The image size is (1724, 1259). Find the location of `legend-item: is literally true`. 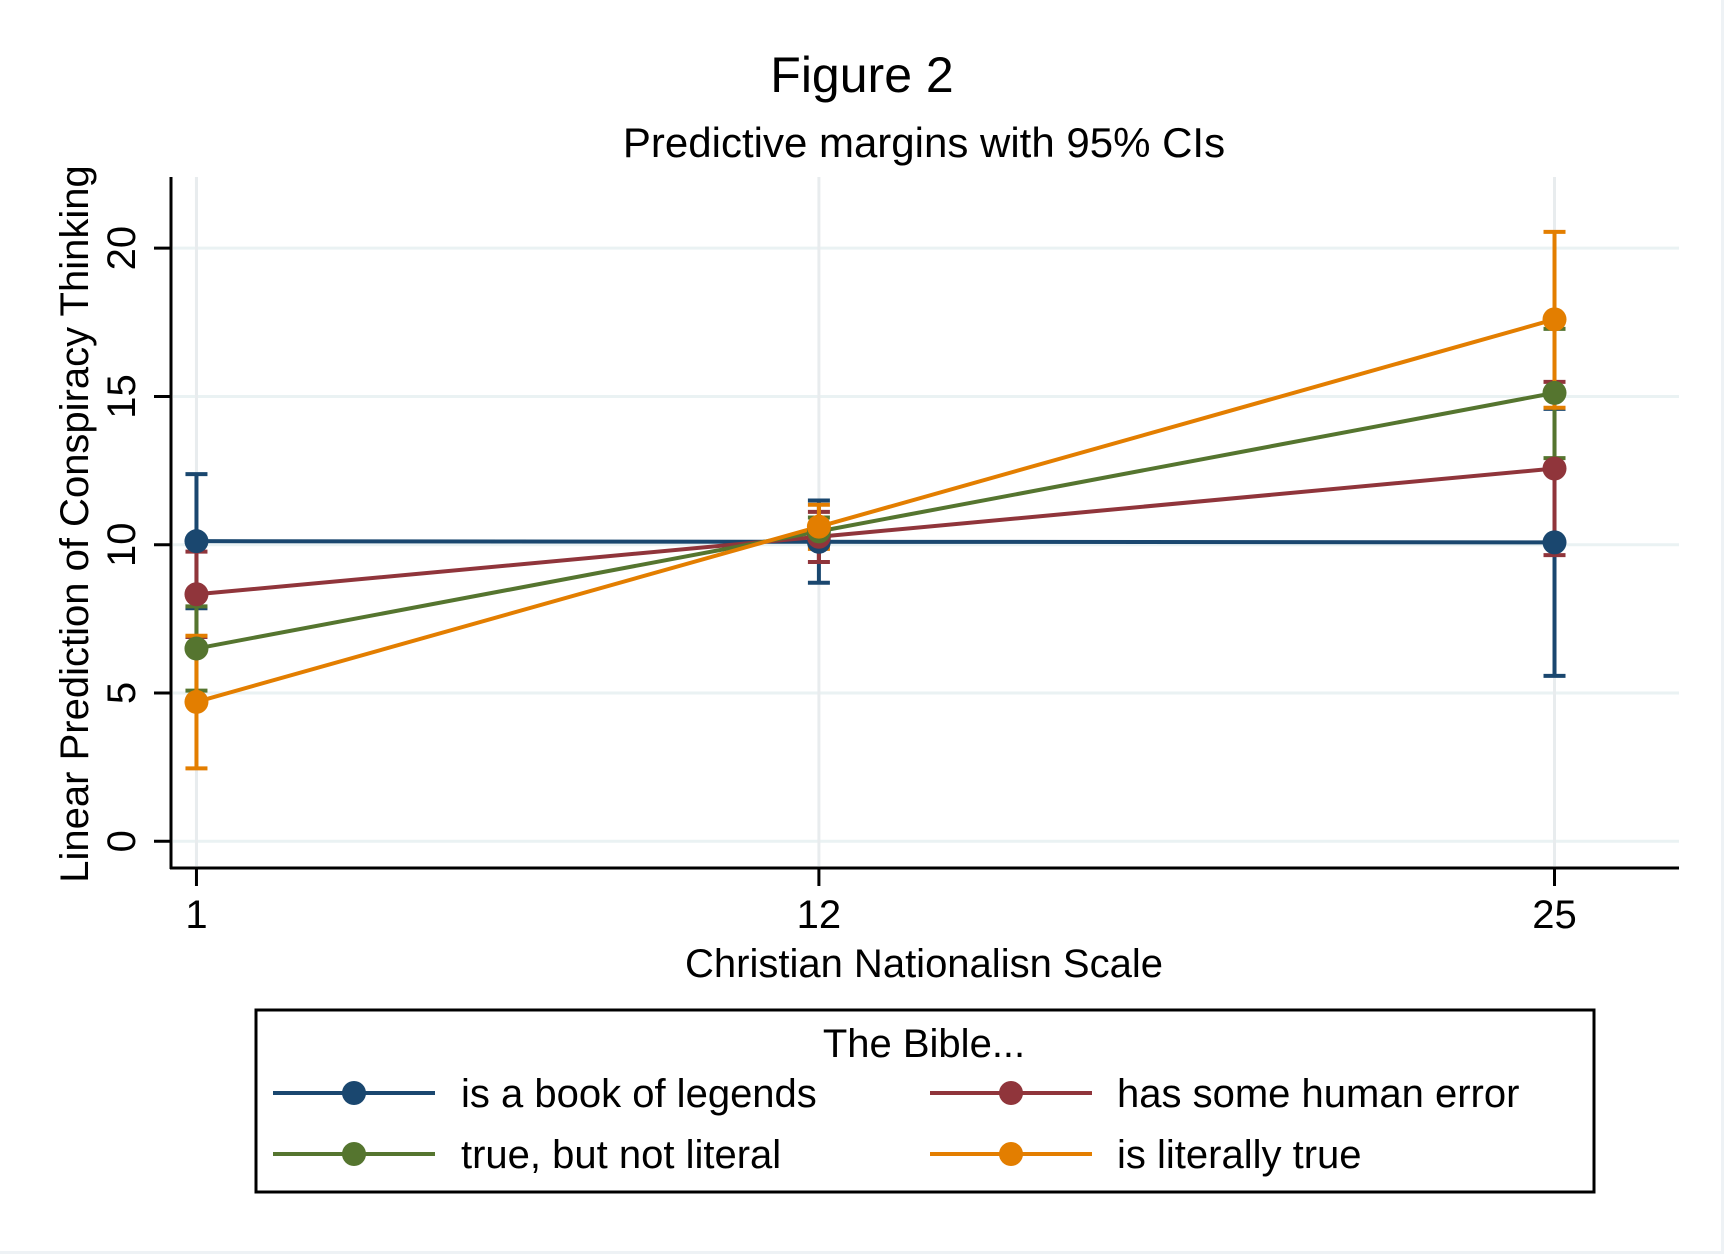

legend-item: is literally true is located at coordinates (1146, 1155).